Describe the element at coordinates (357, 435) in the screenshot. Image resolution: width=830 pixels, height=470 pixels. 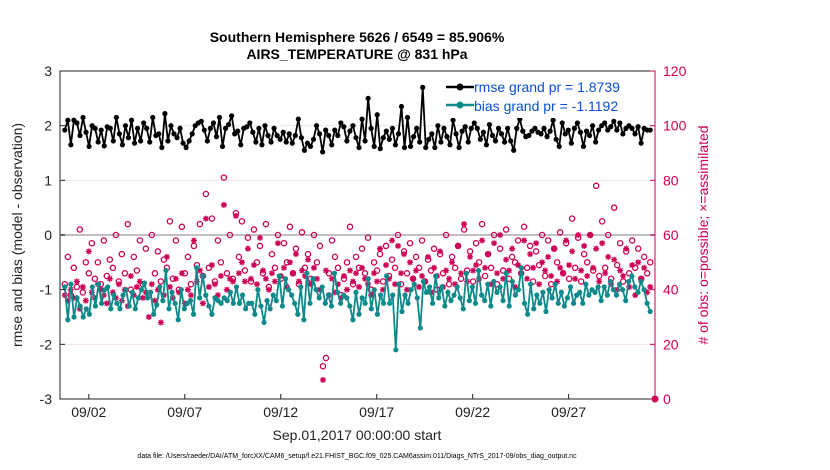
I see `x-axis-label: Sep.01,2017 00:00:00 start` at that location.